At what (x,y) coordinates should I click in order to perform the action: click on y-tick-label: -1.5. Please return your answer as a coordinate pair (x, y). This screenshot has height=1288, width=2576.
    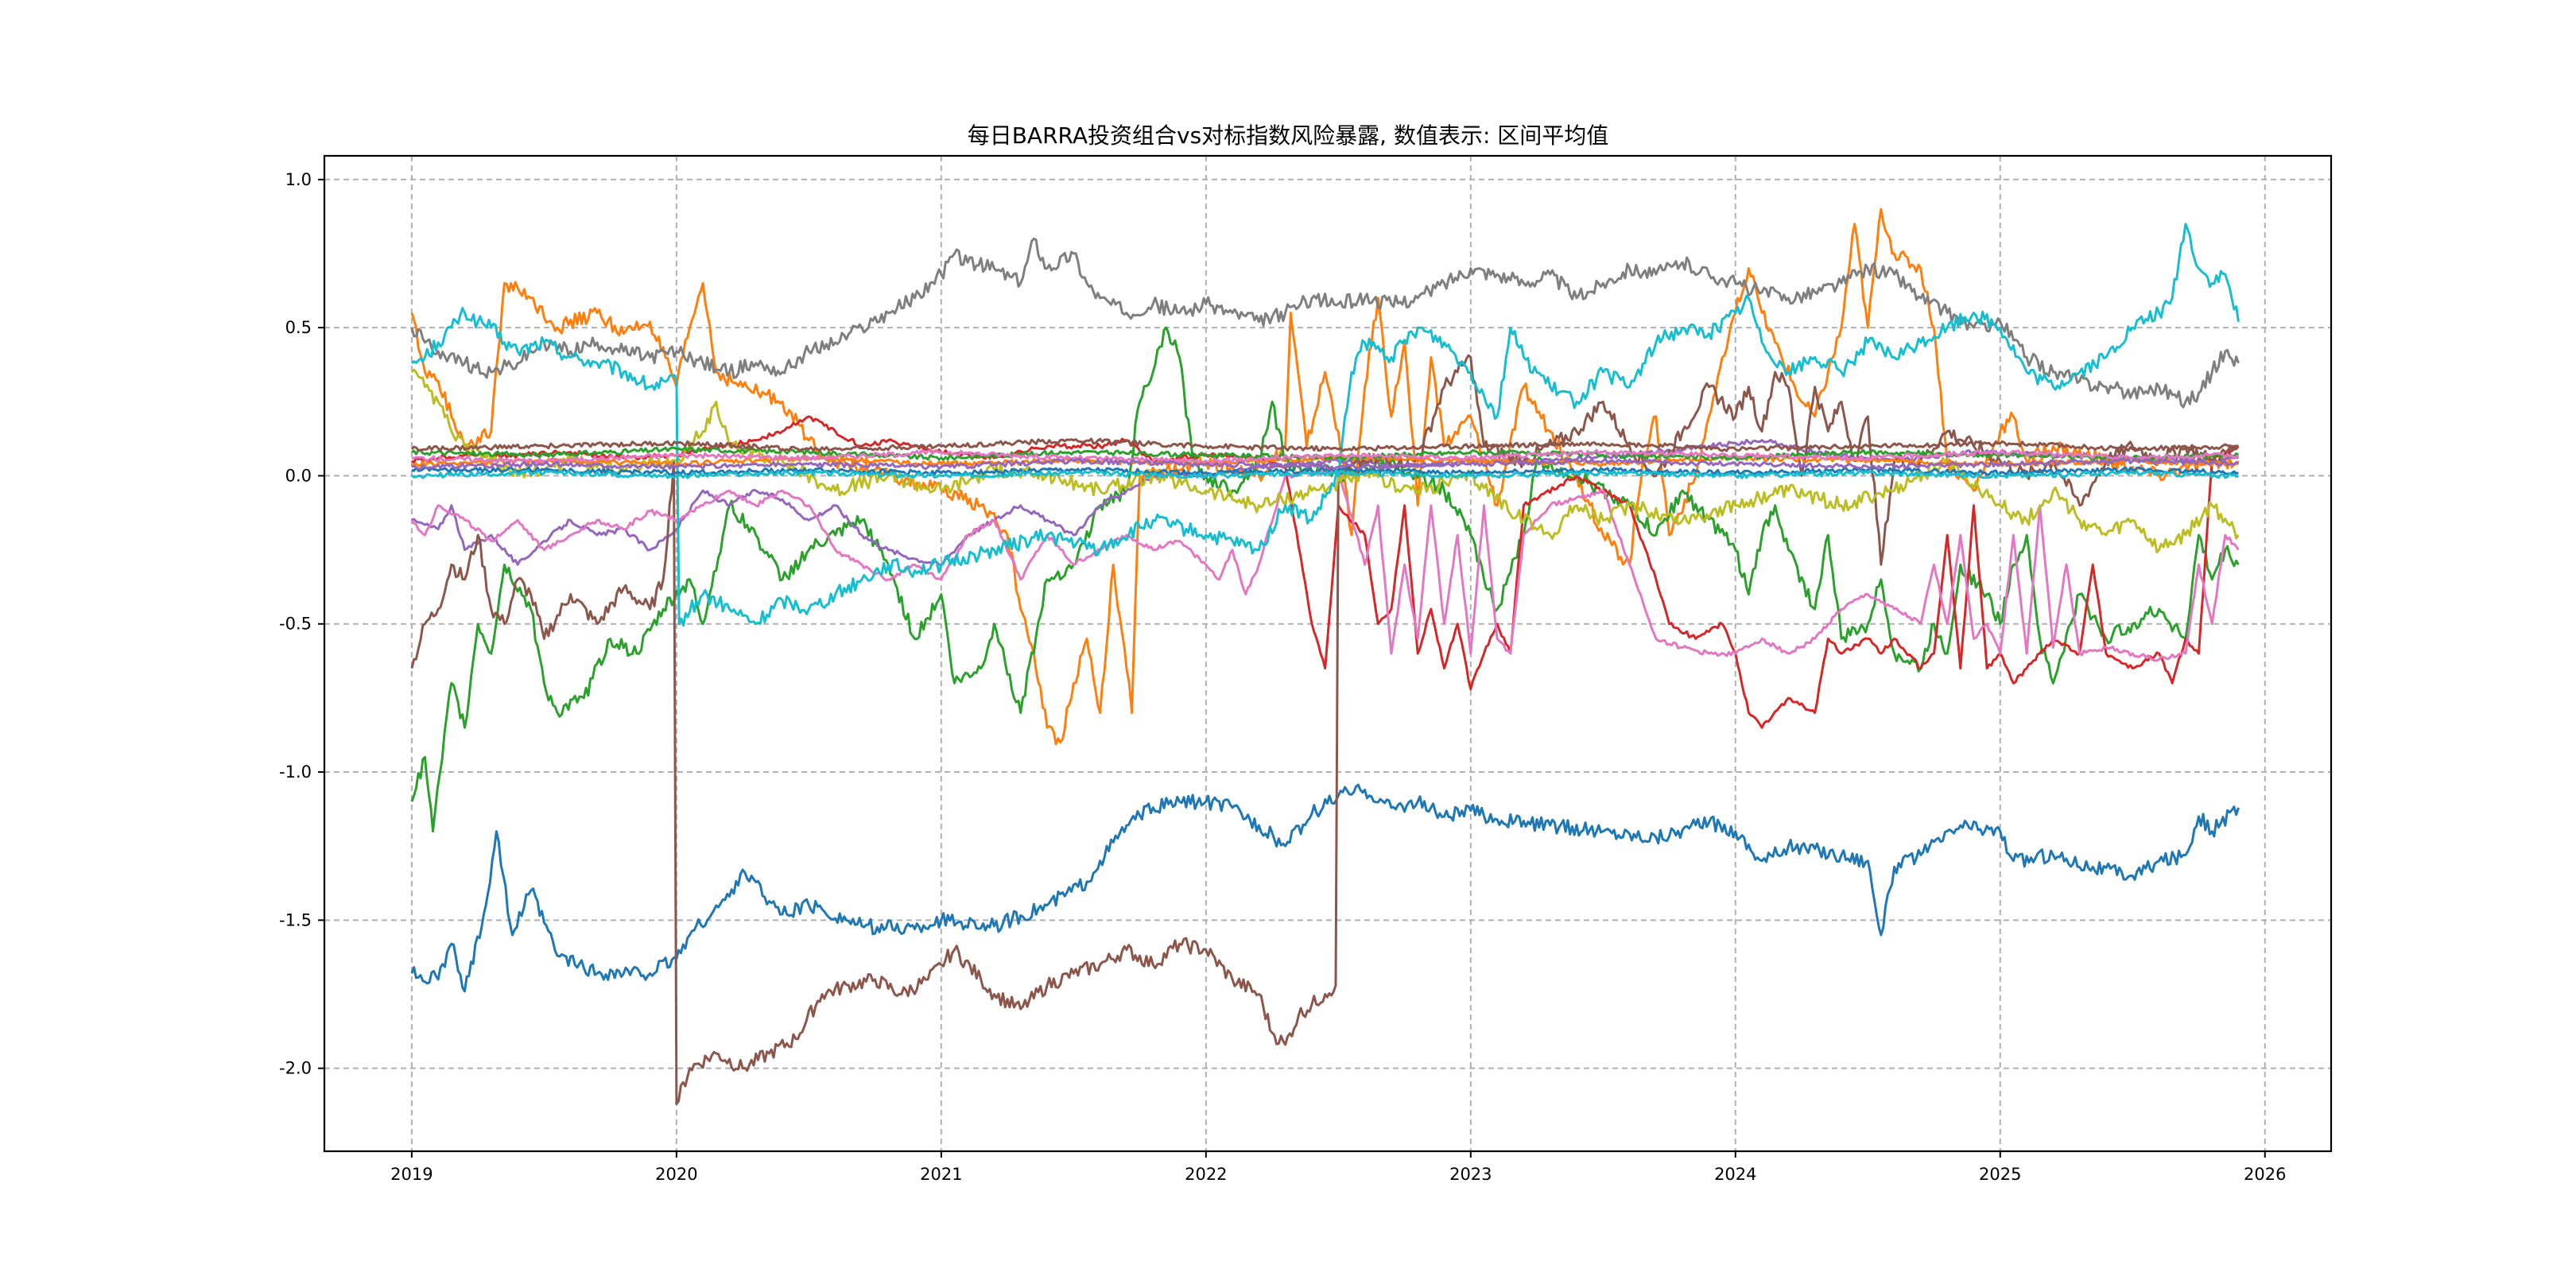
    Looking at the image, I should click on (295, 920).